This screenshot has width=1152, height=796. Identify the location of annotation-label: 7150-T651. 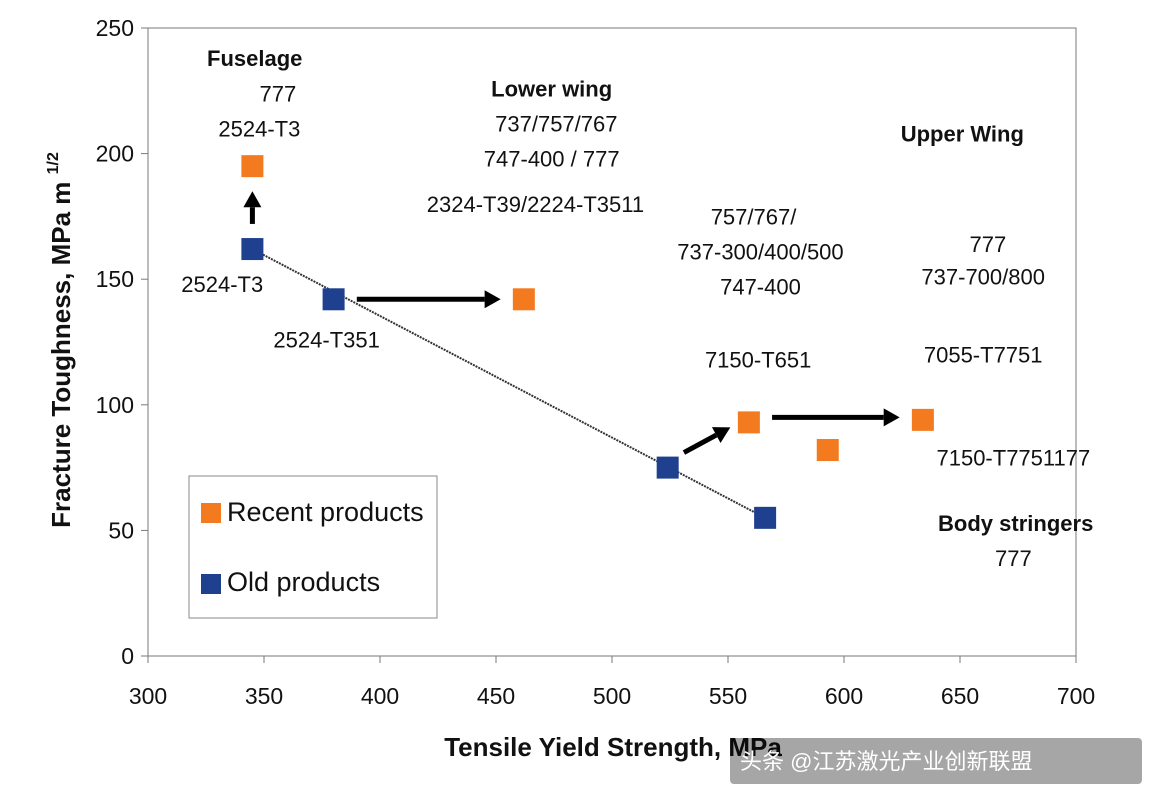
(758, 360).